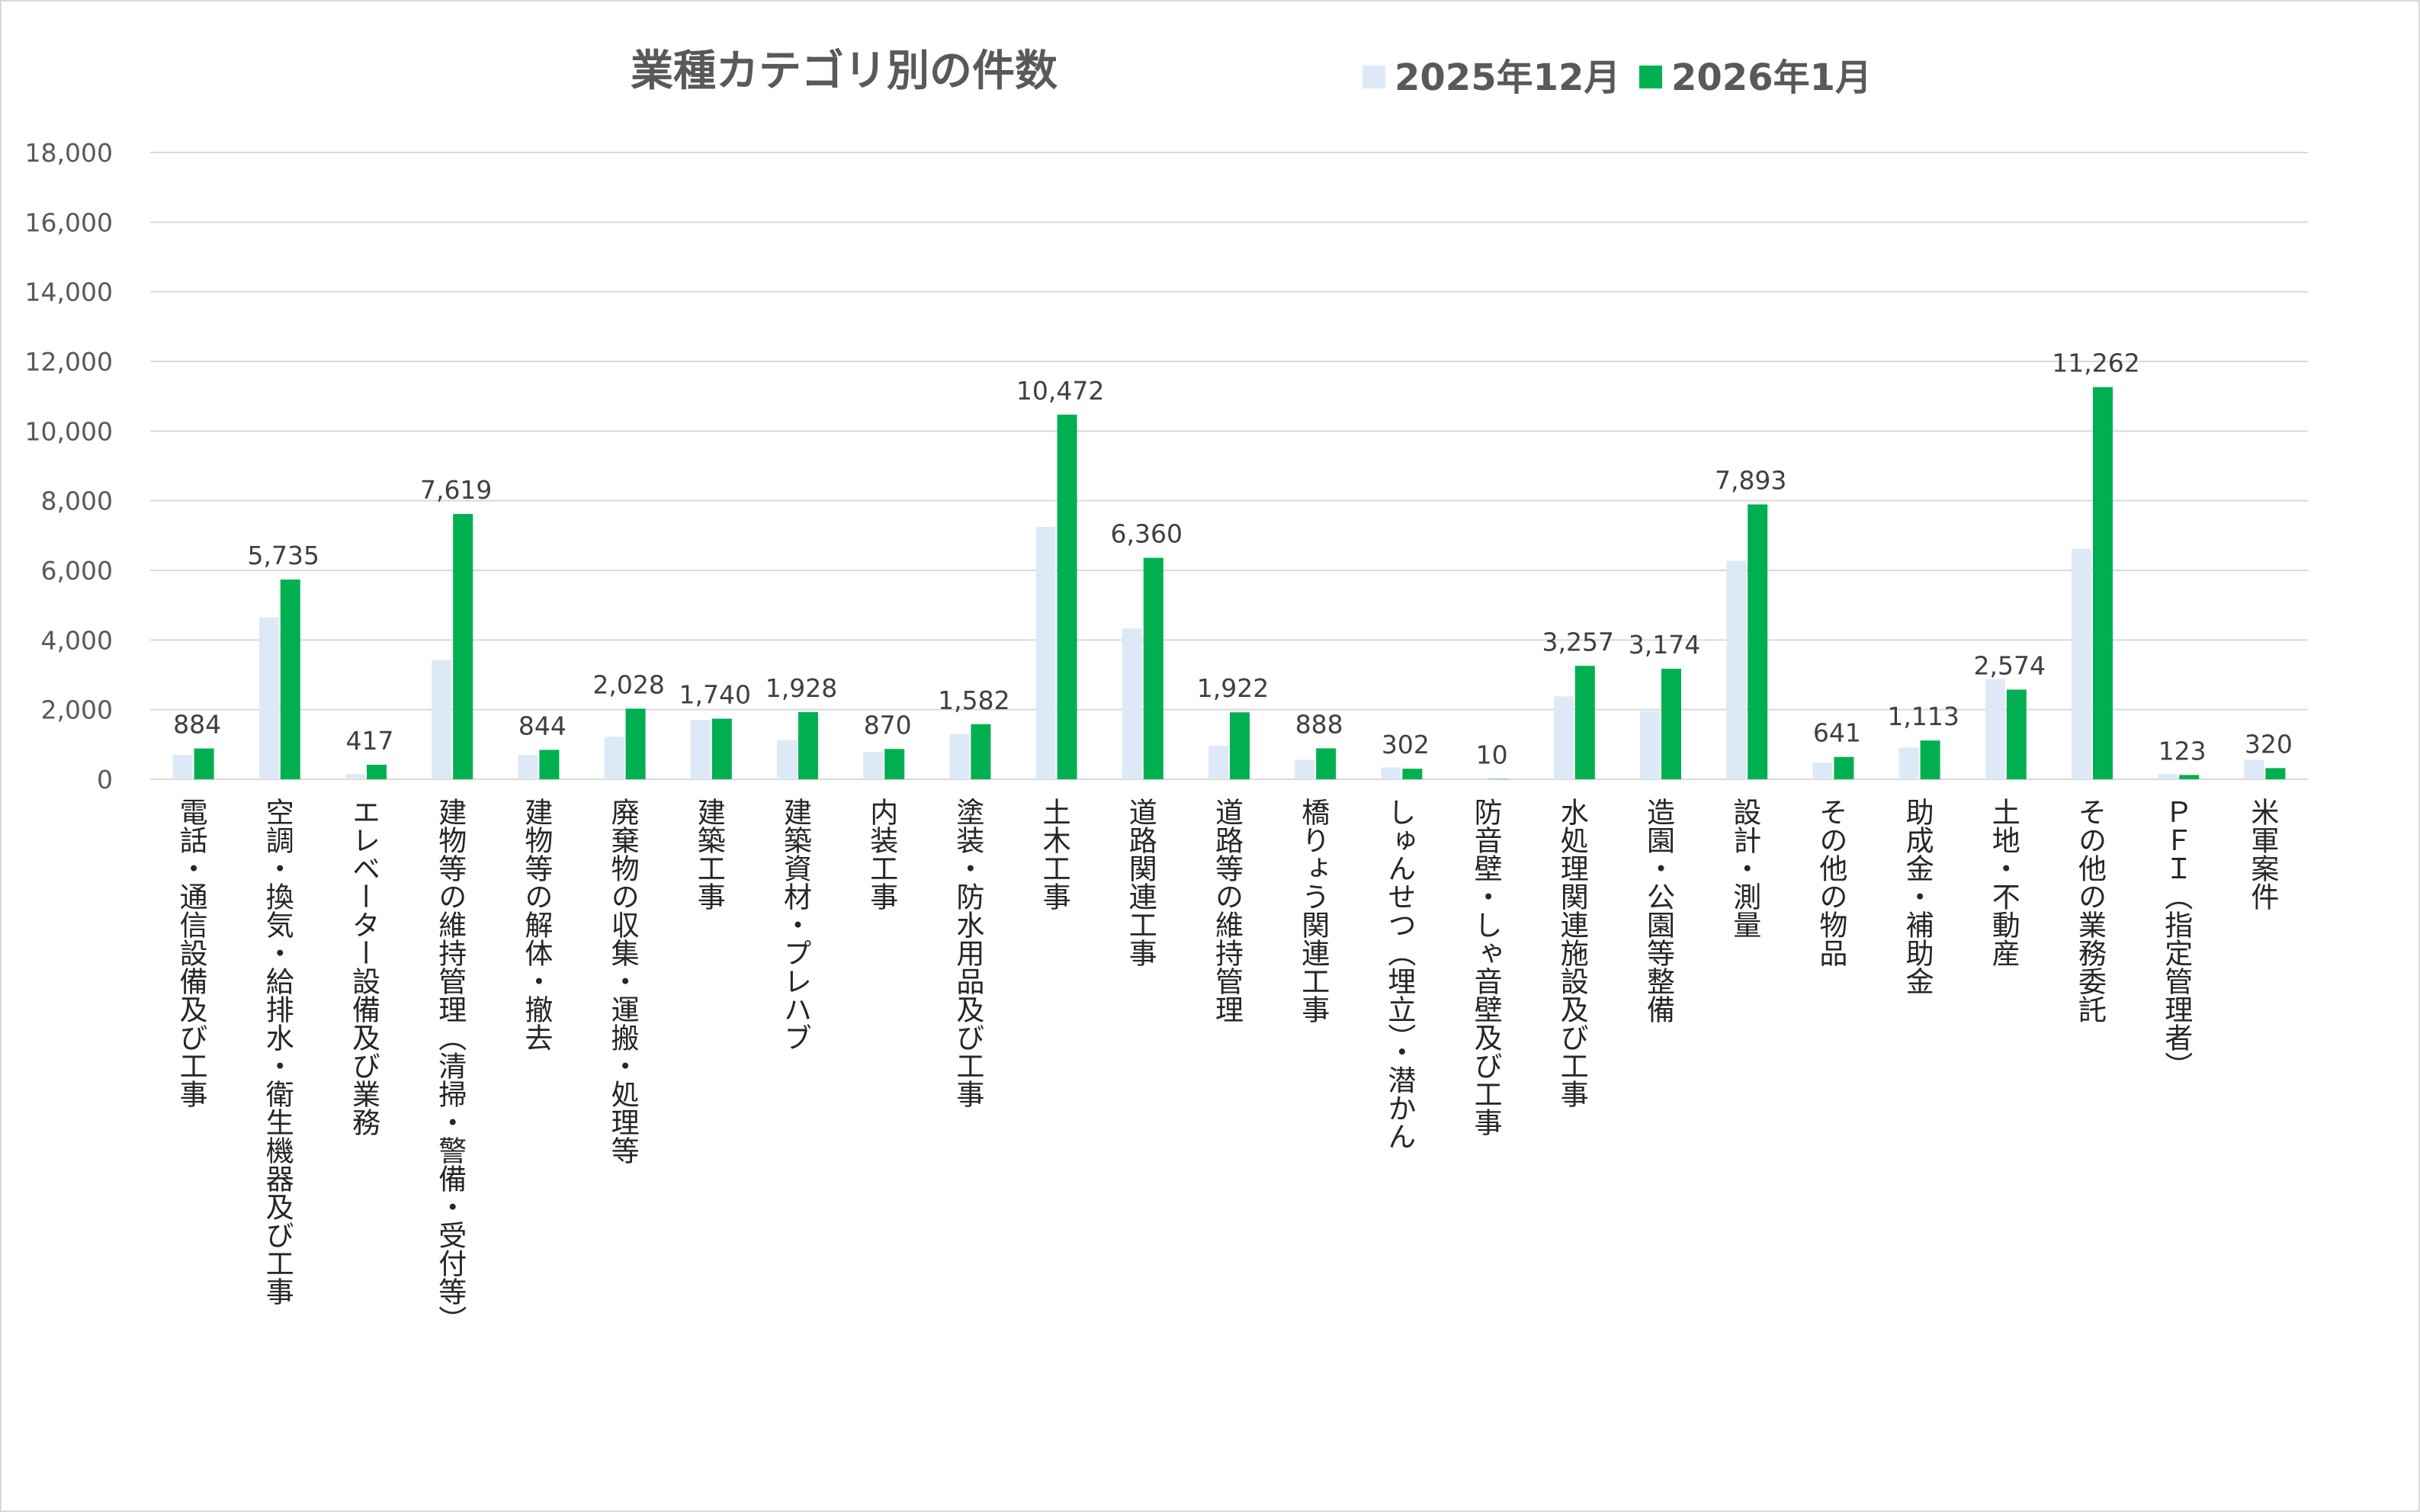 The height and width of the screenshot is (1512, 2420). What do you see at coordinates (450, 1066) in the screenshot?
I see `category-label: 建物等の維持管理（清掃・警備・受付等）` at bounding box center [450, 1066].